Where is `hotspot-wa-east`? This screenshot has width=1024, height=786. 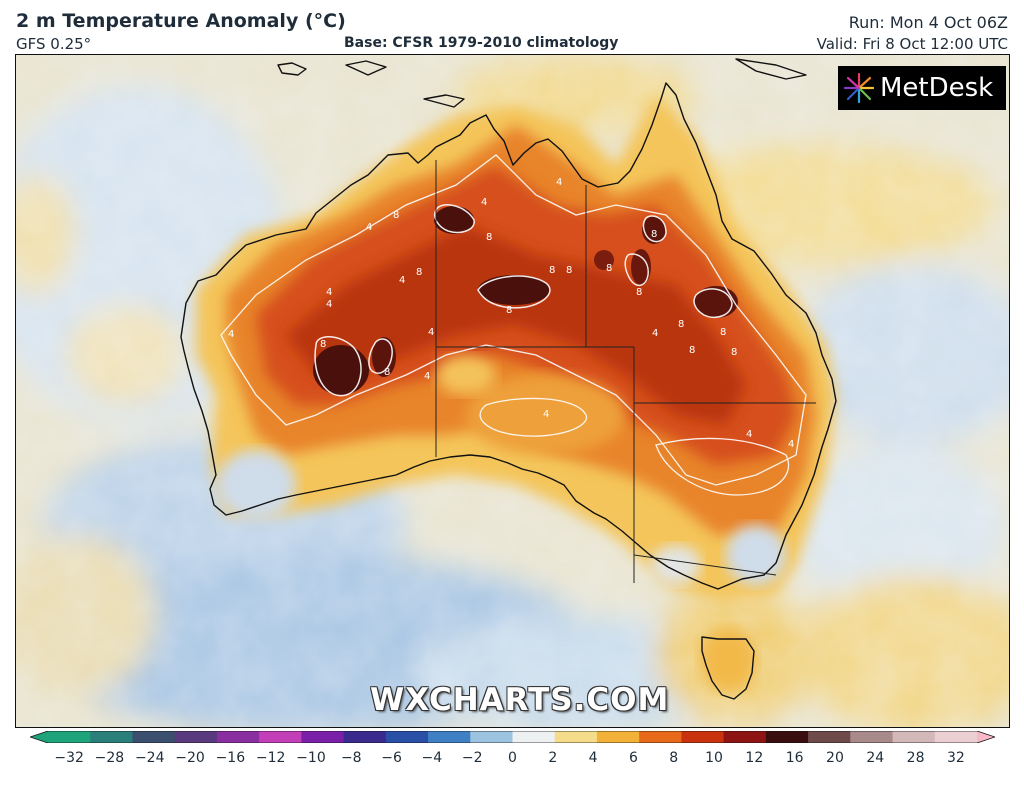 hotspot-wa-east is located at coordinates (384, 357).